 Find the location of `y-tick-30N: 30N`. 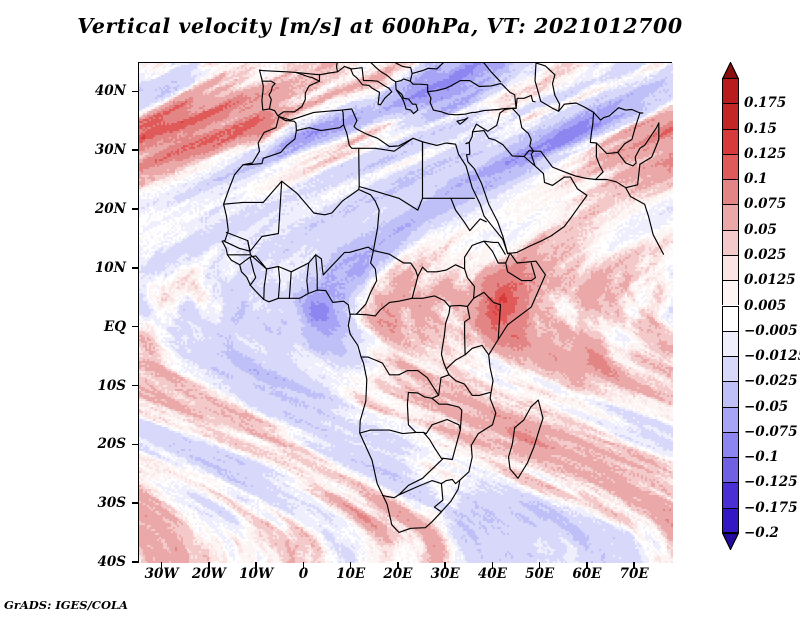

y-tick-30N: 30N is located at coordinates (110, 150).